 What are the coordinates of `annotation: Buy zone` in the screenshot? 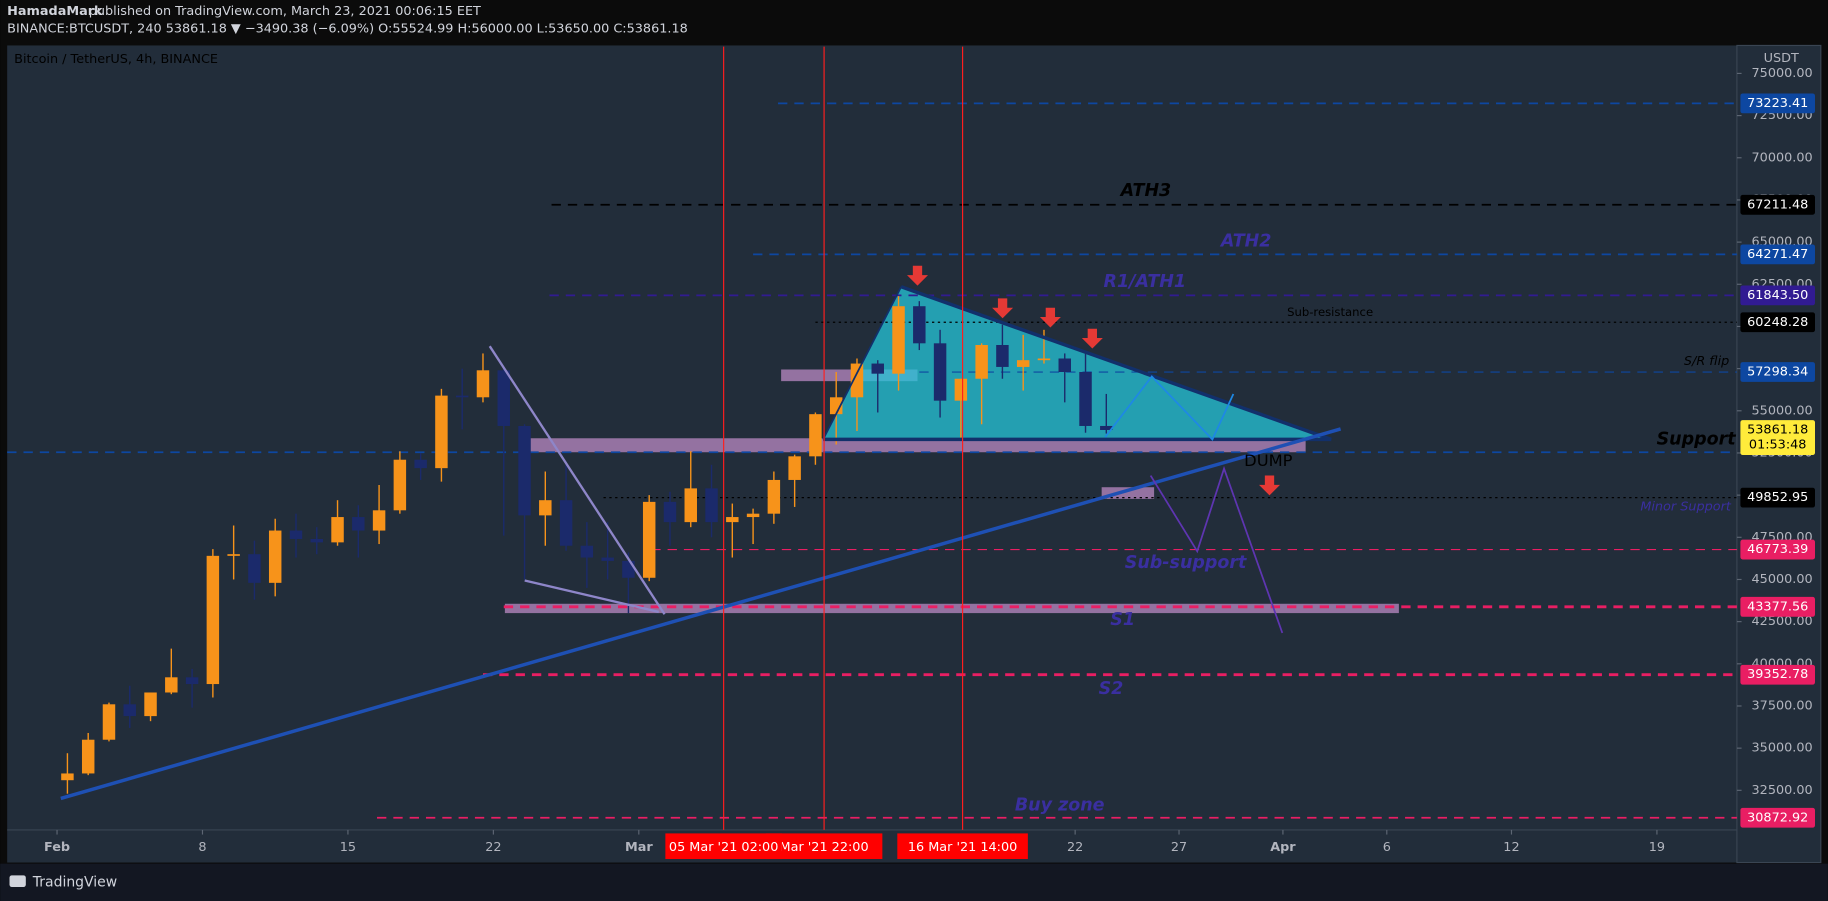 It's located at (1060, 805).